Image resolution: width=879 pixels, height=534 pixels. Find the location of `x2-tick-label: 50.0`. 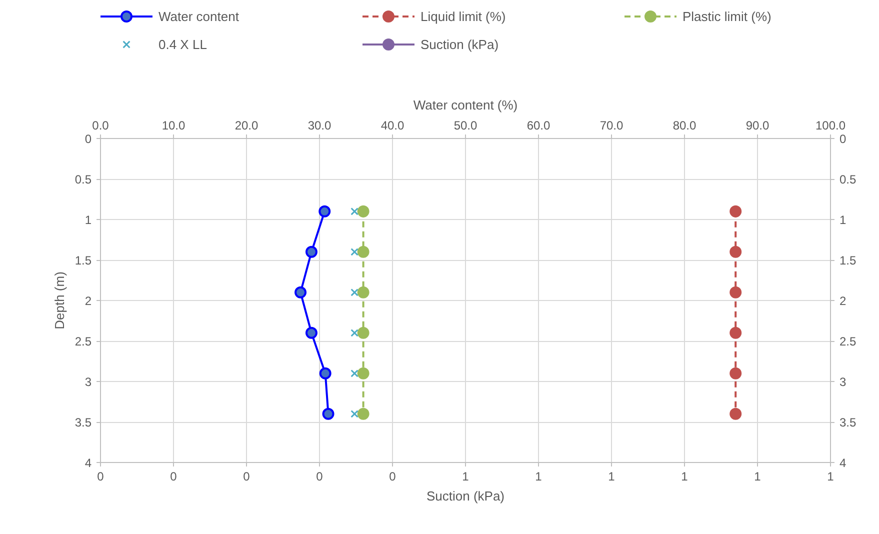

x2-tick-label: 50.0 is located at coordinates (466, 125).